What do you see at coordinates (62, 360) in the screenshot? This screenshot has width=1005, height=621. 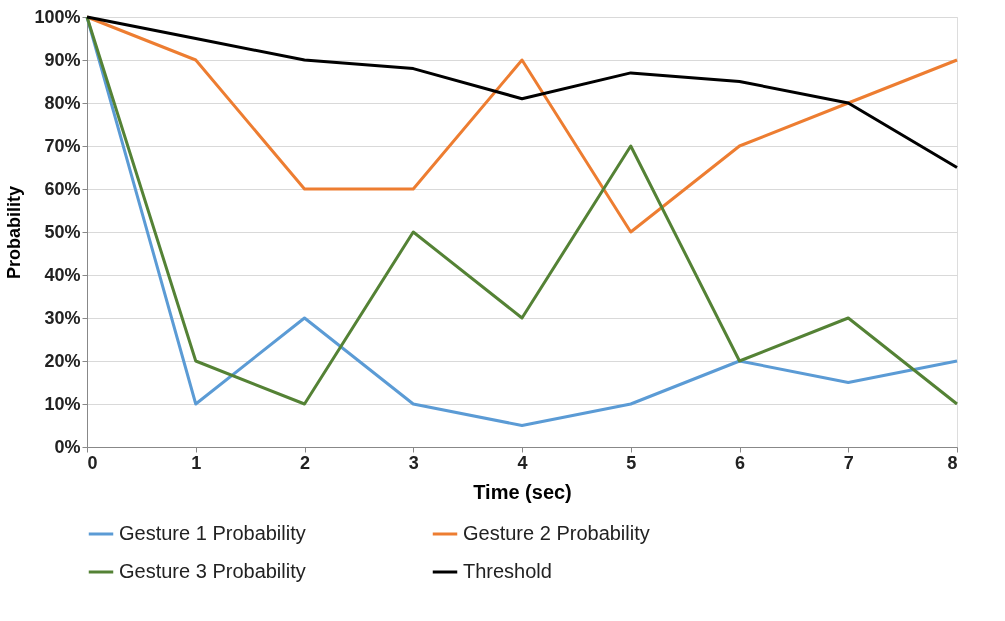 I see `y-tick-label: 20%` at bounding box center [62, 360].